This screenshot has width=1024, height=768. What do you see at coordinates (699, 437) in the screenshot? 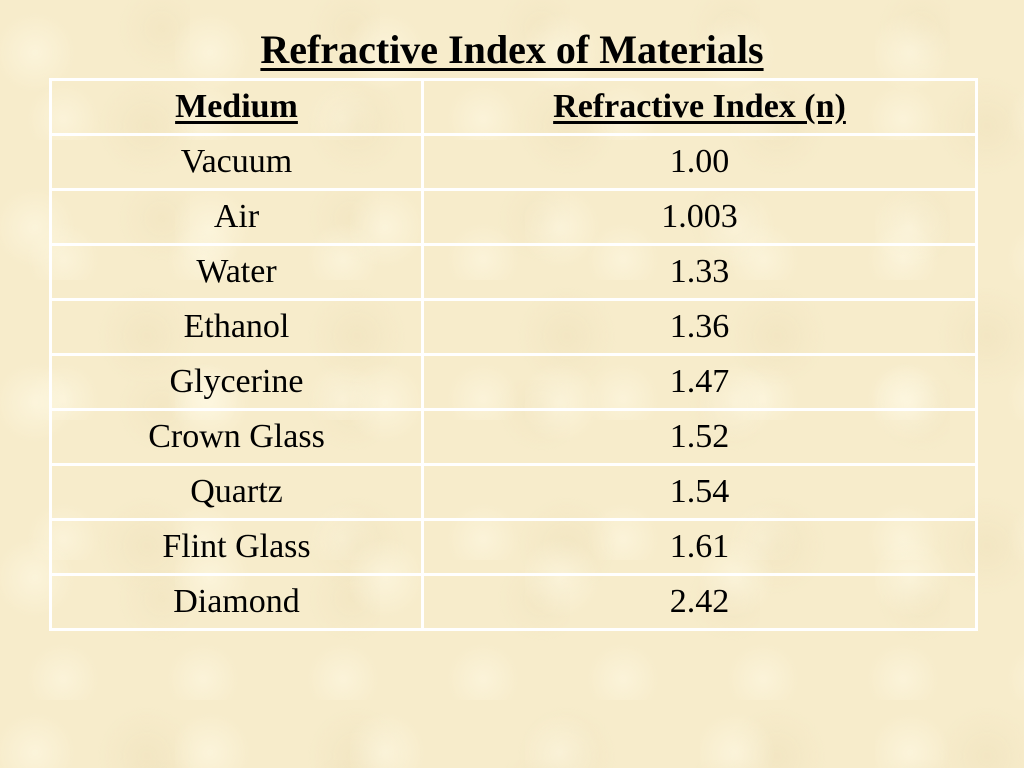
I see `refractive-index-cell: 1.52` at bounding box center [699, 437].